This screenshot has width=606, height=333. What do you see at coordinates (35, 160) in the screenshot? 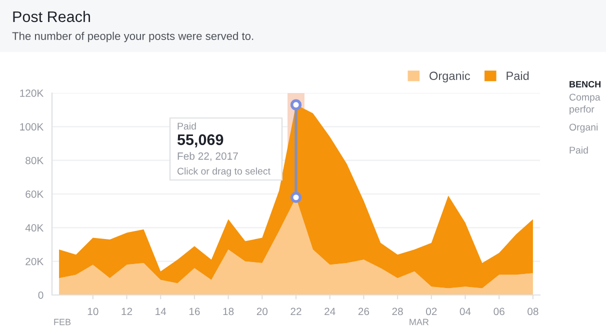
I see `y-tick-label: 80K` at bounding box center [35, 160].